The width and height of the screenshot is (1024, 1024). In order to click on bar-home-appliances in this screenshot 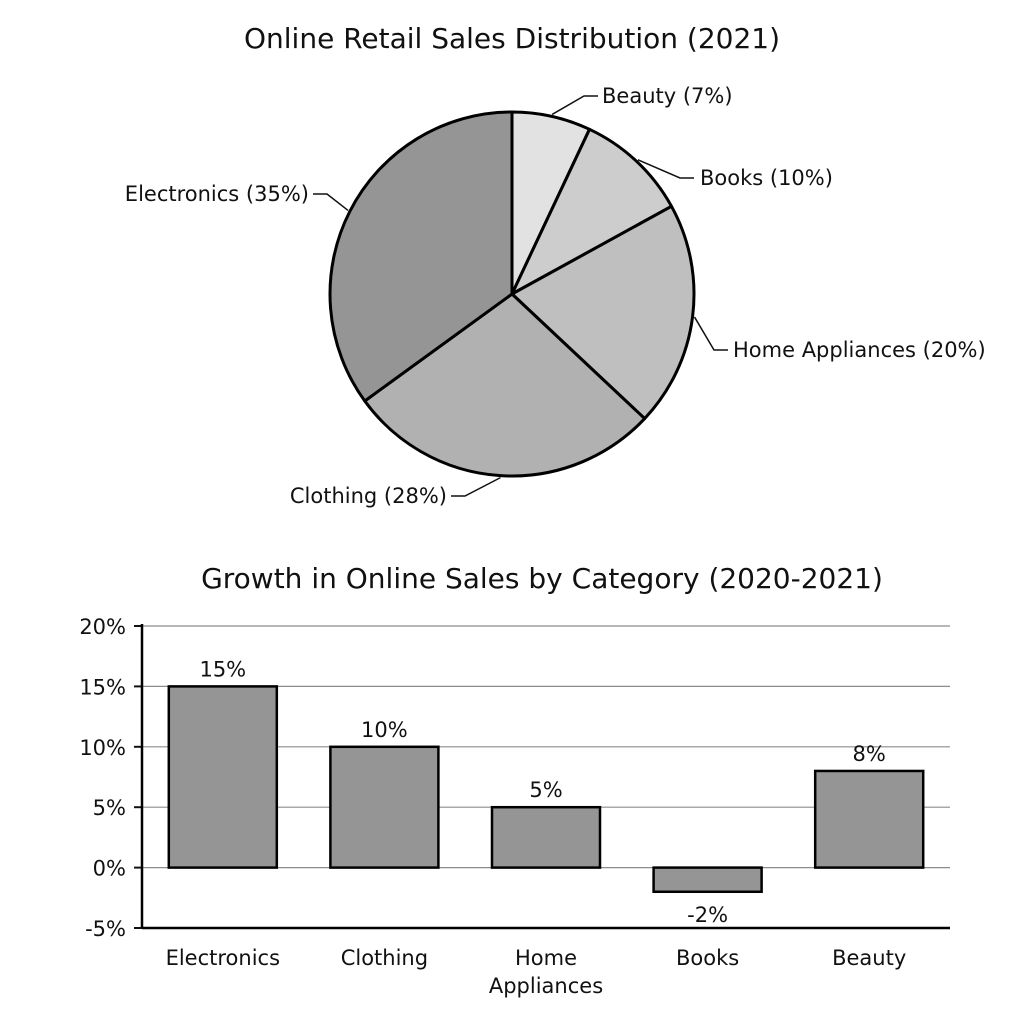, I will do `click(546, 837)`.